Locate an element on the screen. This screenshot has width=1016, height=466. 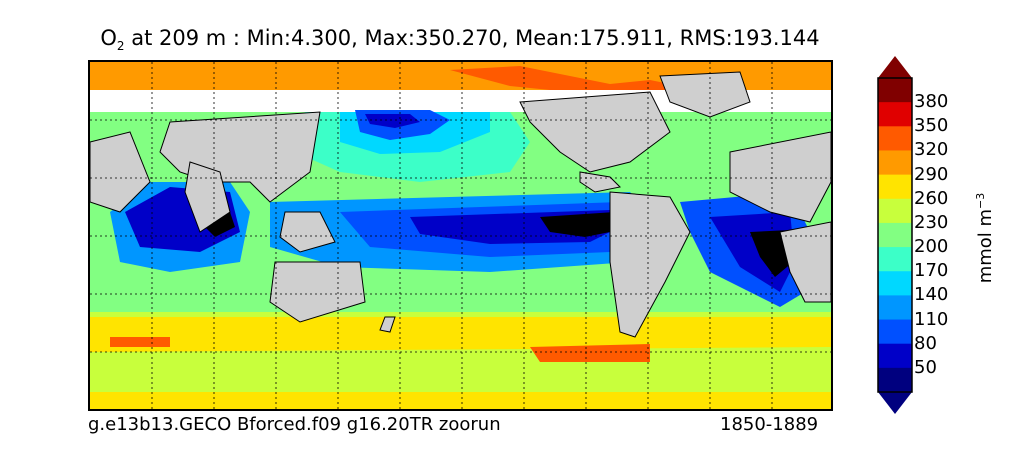
colorbar-tick-label: 380 is located at coordinates (931, 102).